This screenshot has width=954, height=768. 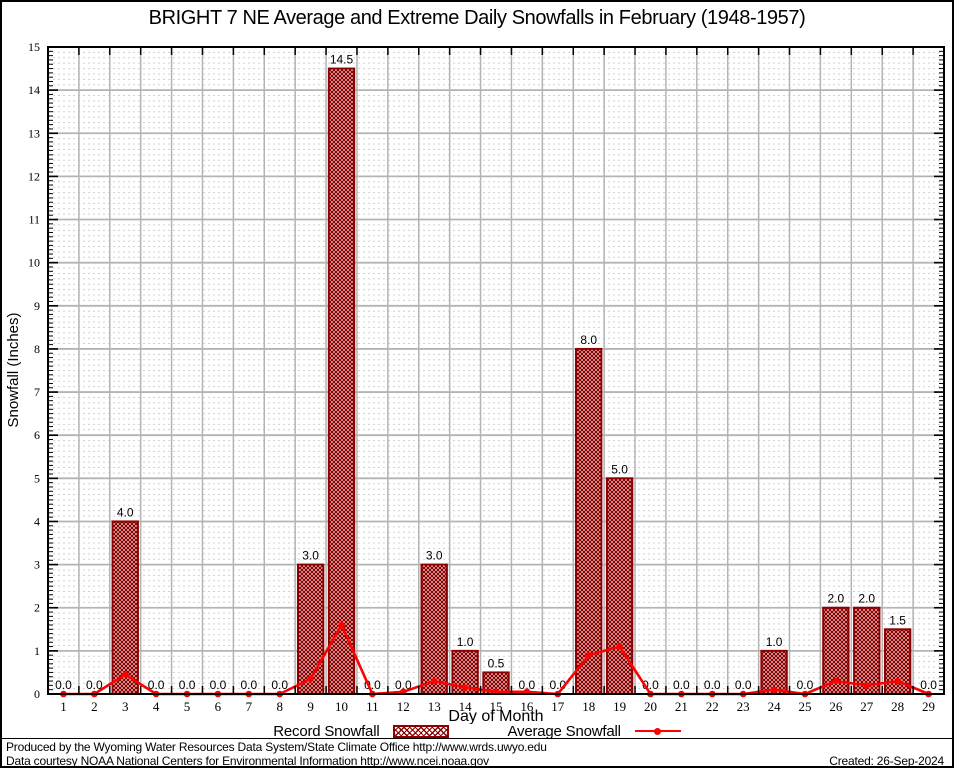 I want to click on bar-label-day-8: 0.0, so click(x=279, y=685).